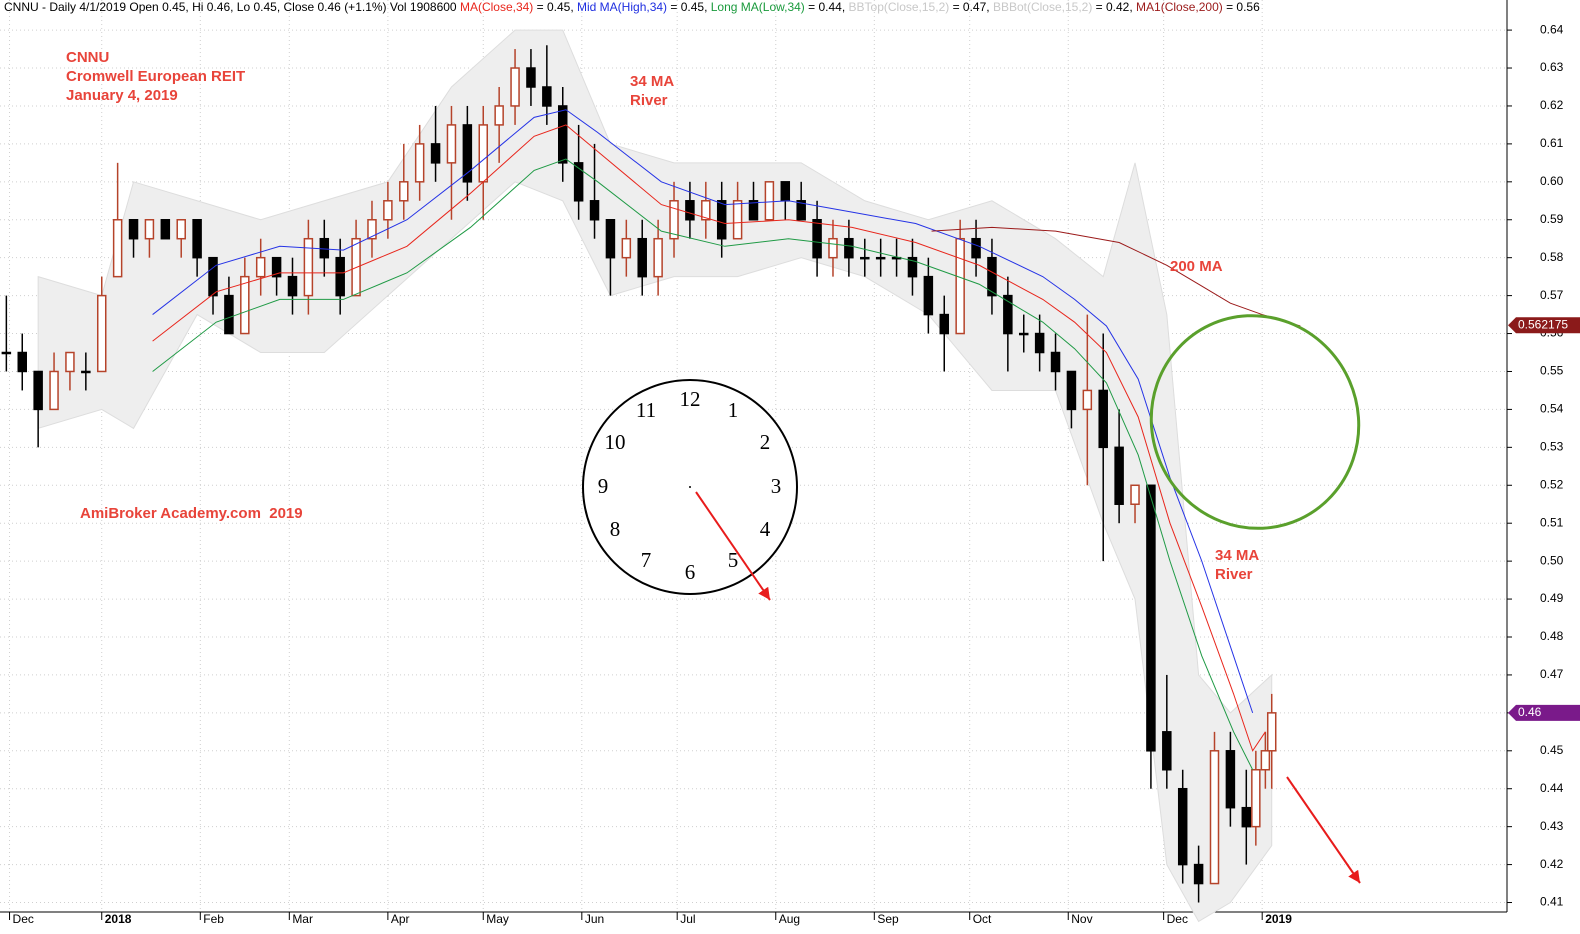 Image resolution: width=1580 pixels, height=934 pixels. I want to click on y-tick-label: 0.45, so click(1552, 750).